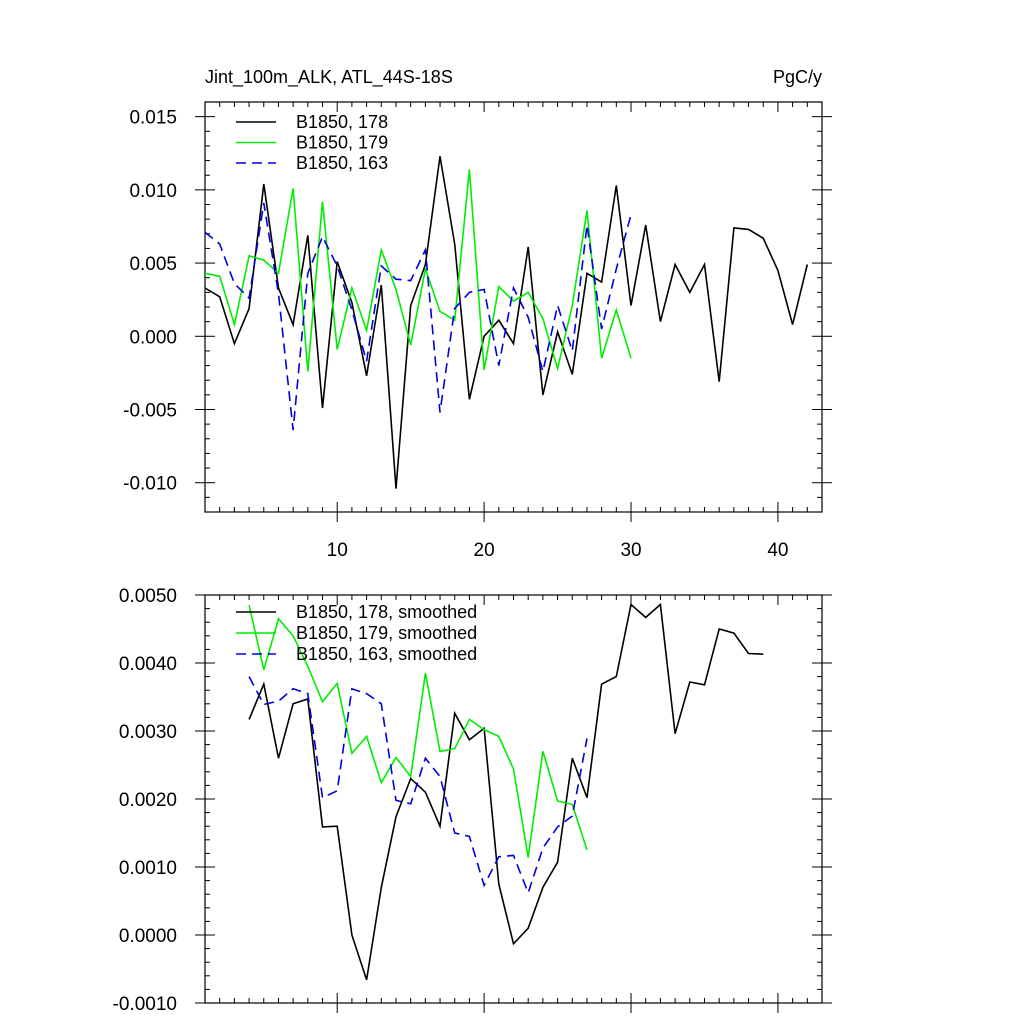 This screenshot has width=1024, height=1024. Describe the element at coordinates (148, 868) in the screenshot. I see `y-tick-label: 0.0010` at that location.